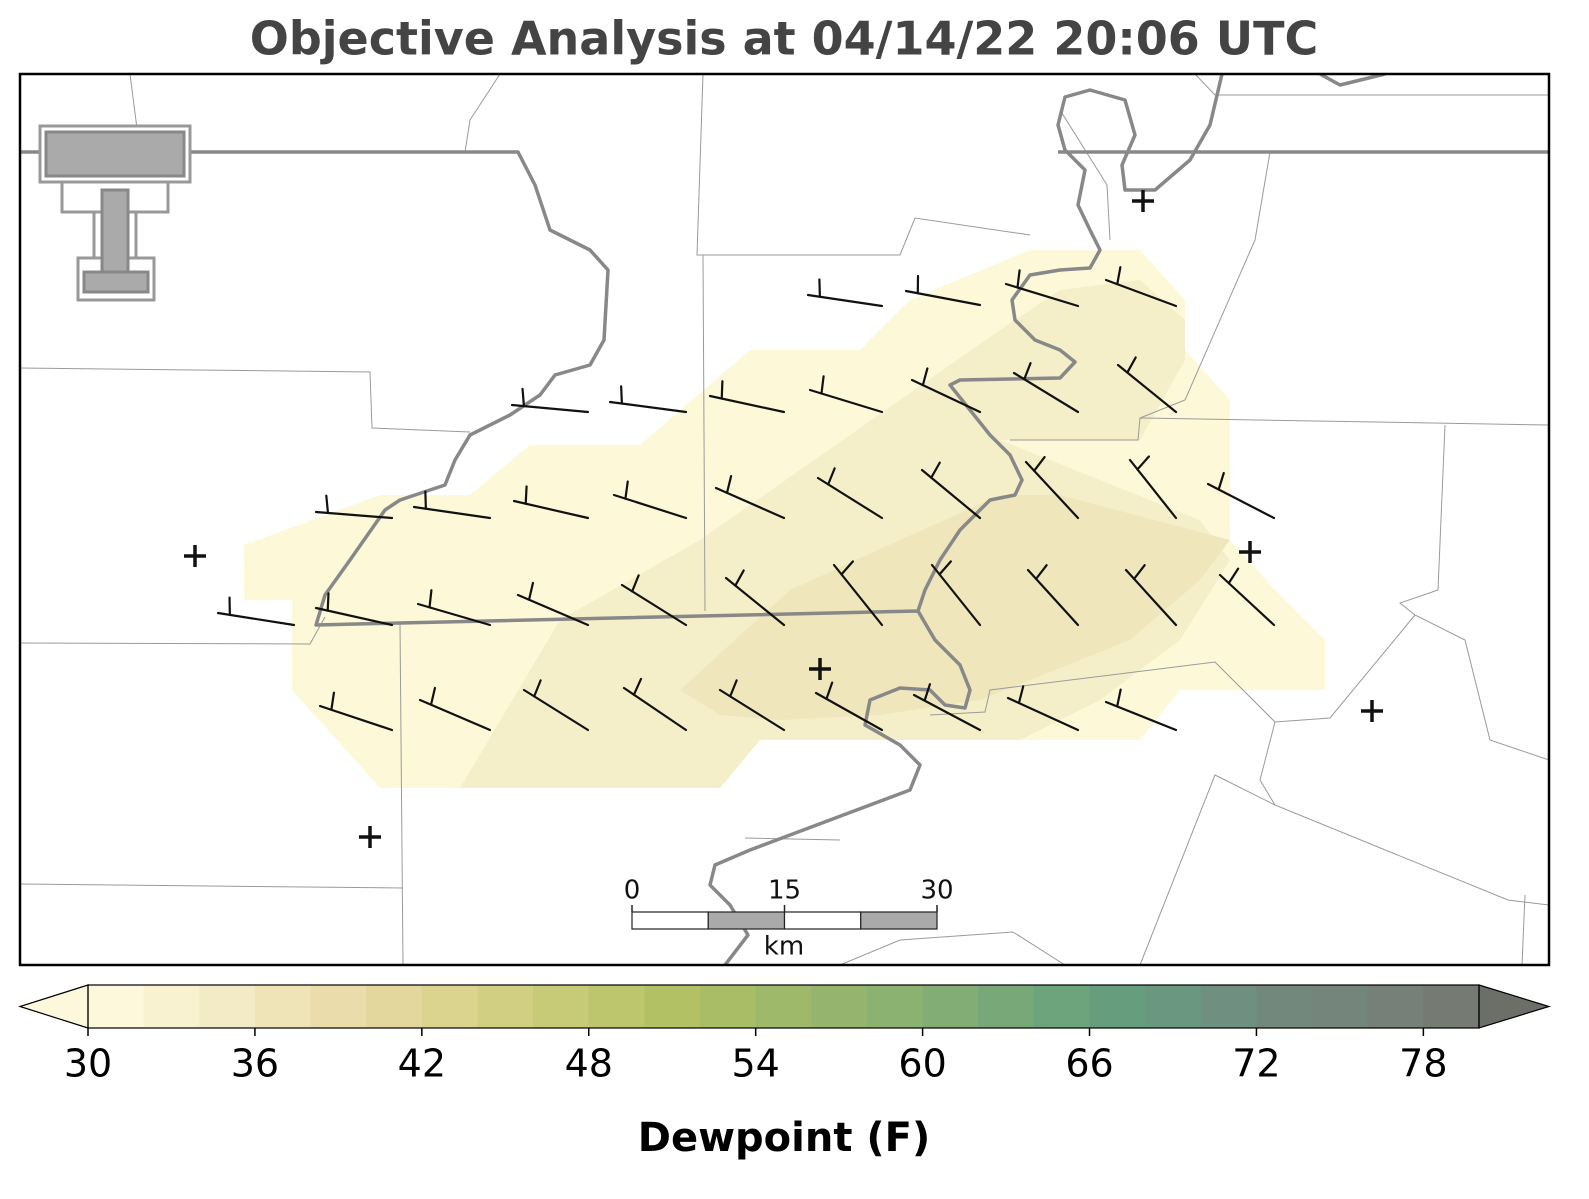 Image resolution: width=1589 pixels, height=1199 pixels. Describe the element at coordinates (784, 39) in the screenshot. I see `title: Objective Analysis at 04/14/22 20:06 UTC` at that location.